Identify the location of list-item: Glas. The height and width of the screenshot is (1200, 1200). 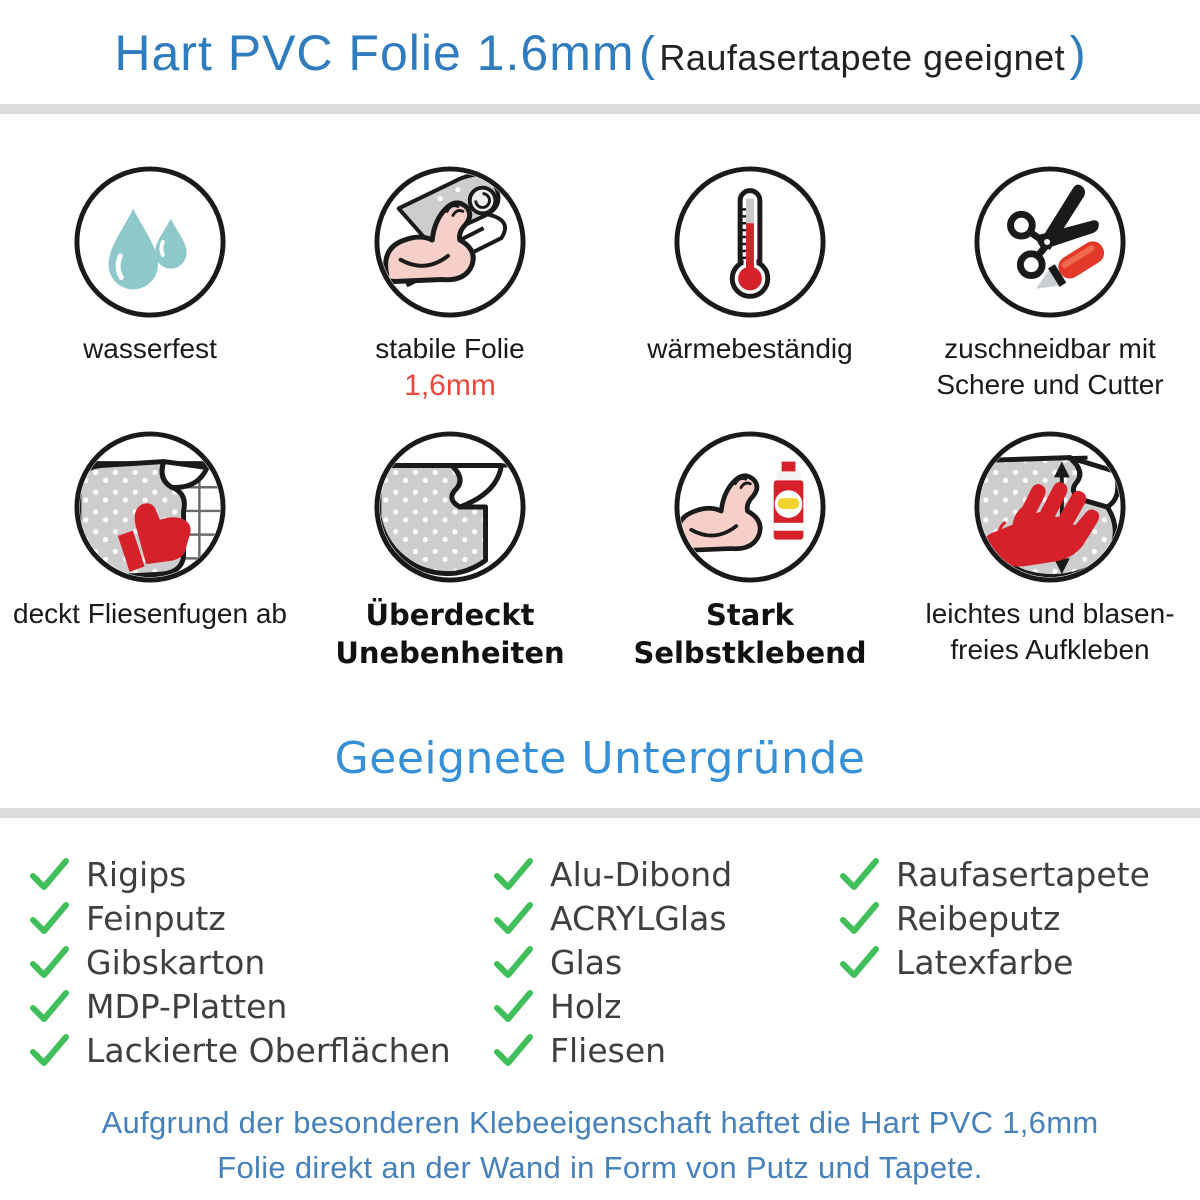
(612, 962).